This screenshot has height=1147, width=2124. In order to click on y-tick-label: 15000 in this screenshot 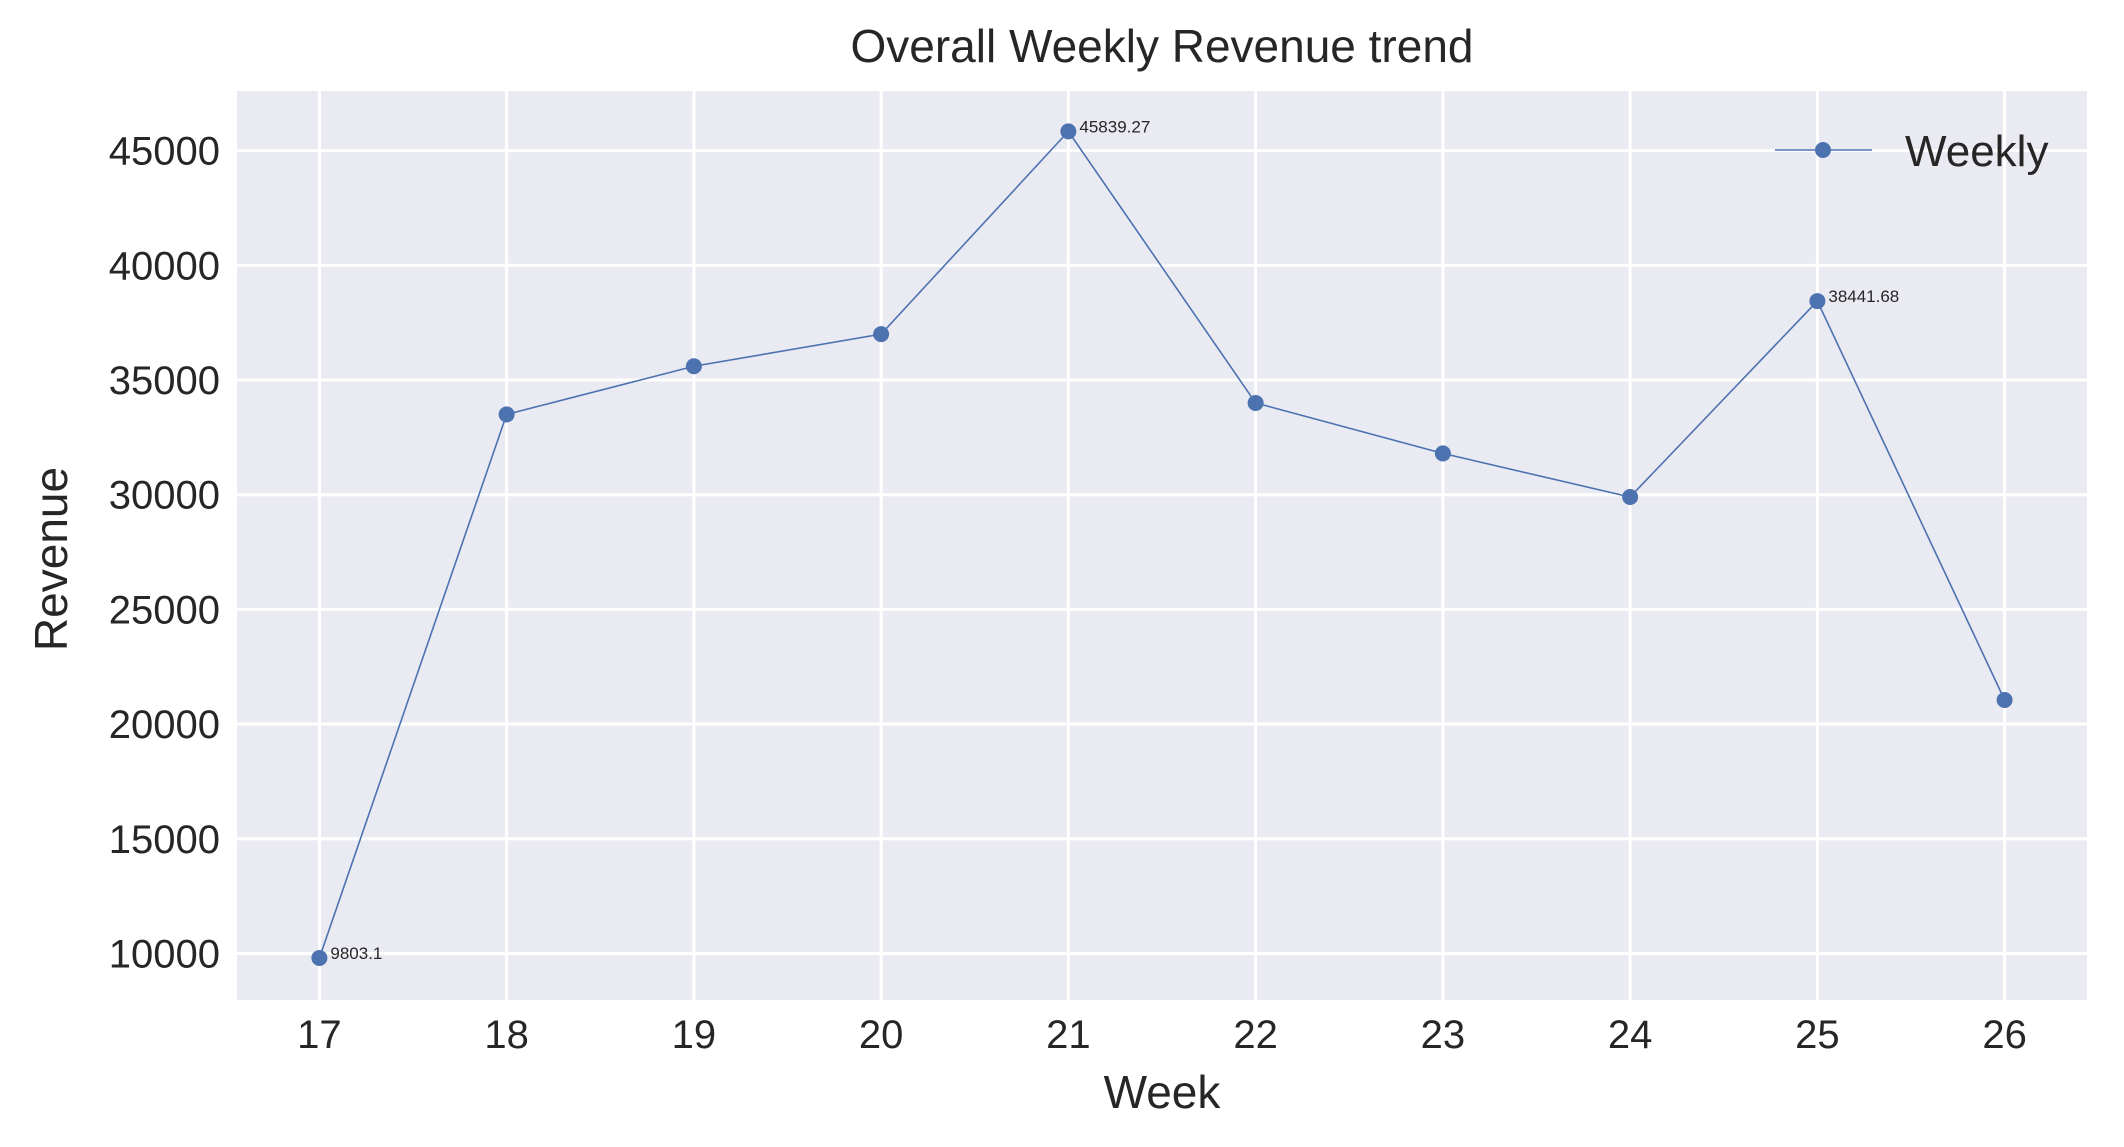, I will do `click(164, 840)`.